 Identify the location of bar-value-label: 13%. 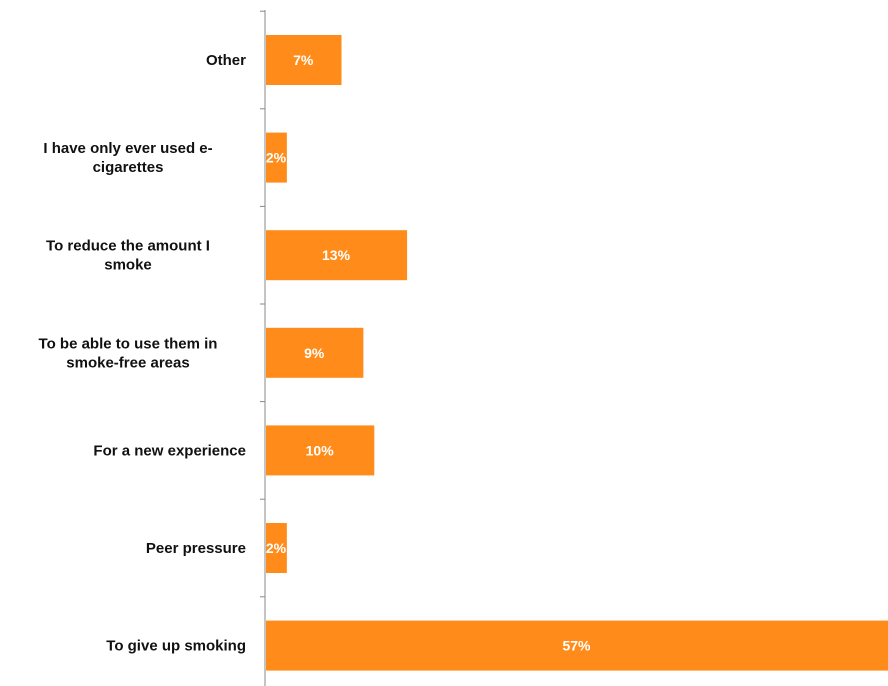
(336, 255).